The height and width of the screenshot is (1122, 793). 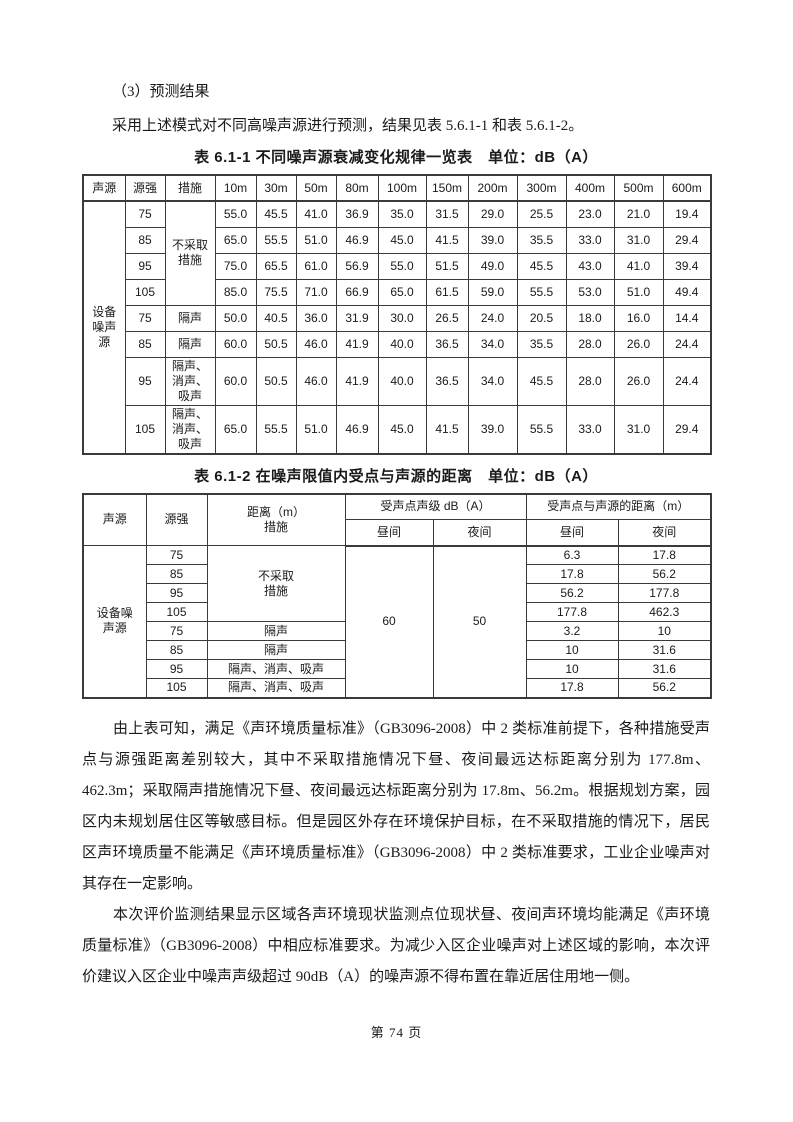 I want to click on table-cell: 39.4, so click(x=687, y=266).